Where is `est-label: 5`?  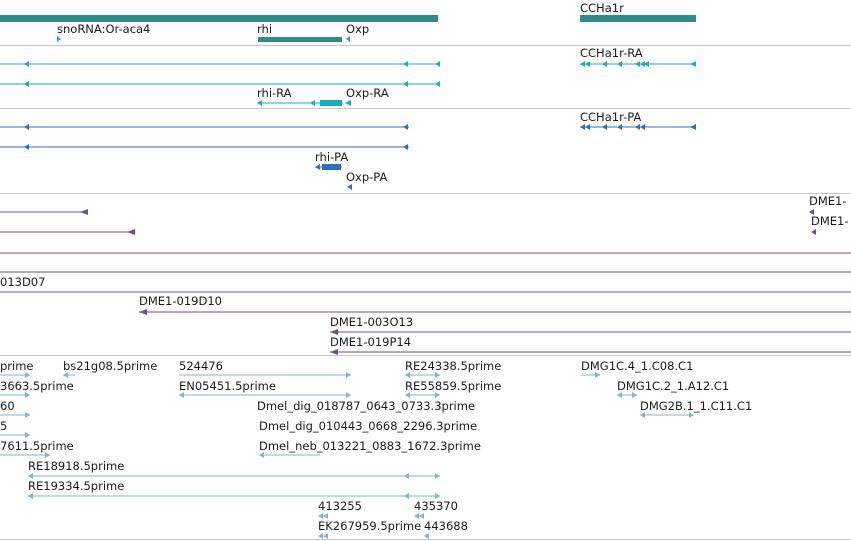
est-label: 5 is located at coordinates (3, 426).